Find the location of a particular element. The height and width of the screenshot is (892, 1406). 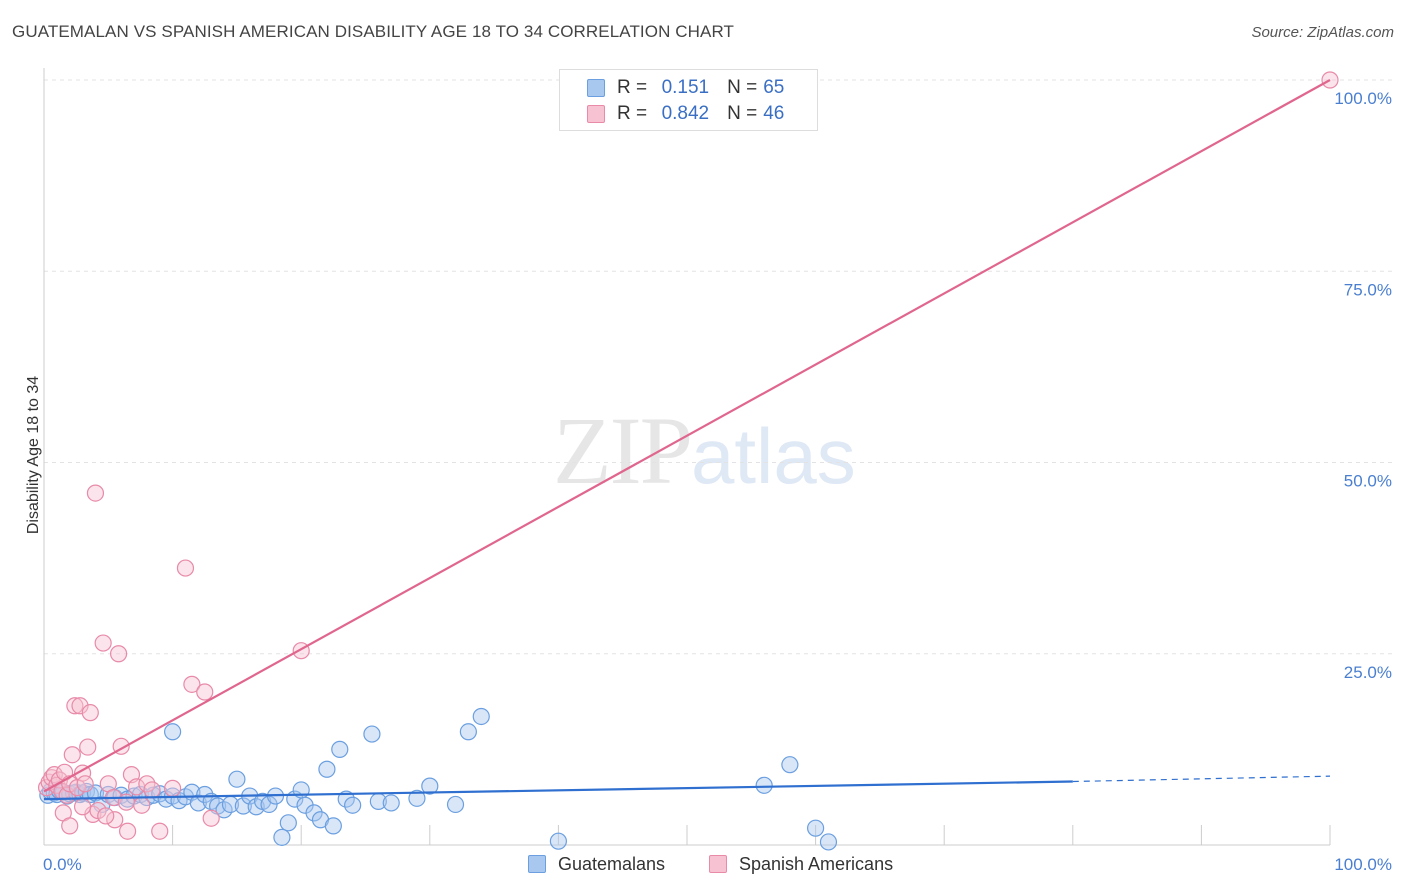

legend-n-value: 46 is located at coordinates (774, 113).